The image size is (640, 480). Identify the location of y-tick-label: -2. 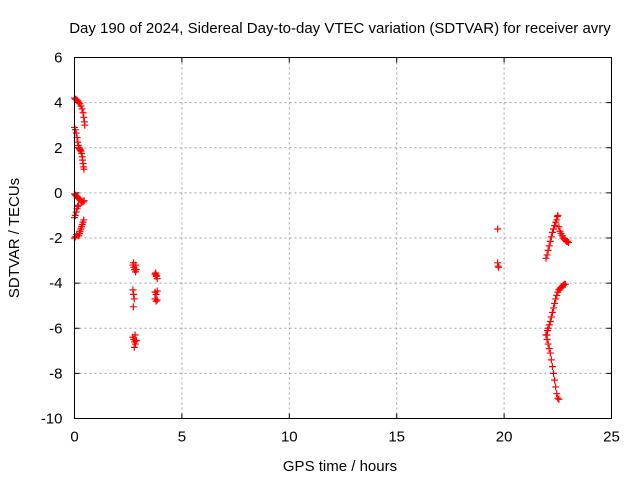
(55, 238).